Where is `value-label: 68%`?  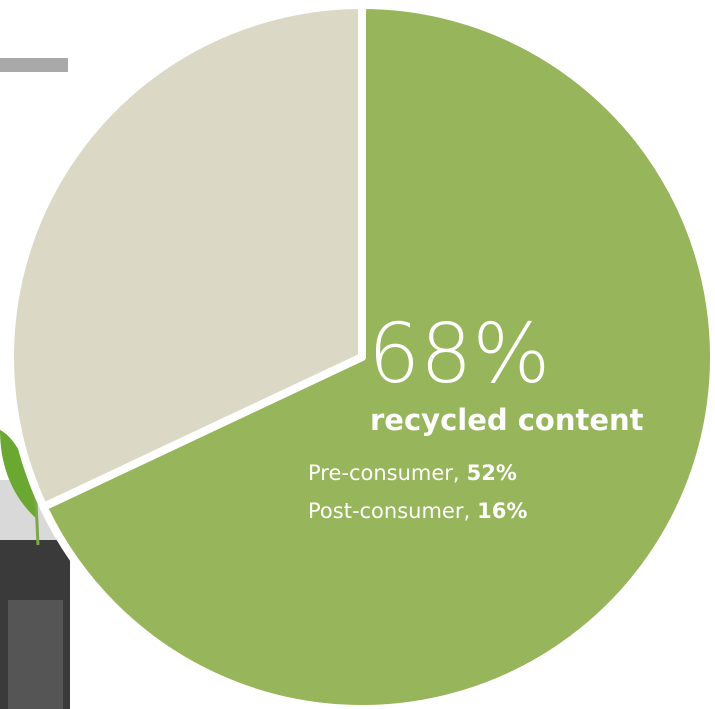 value-label: 68% is located at coordinates (459, 354).